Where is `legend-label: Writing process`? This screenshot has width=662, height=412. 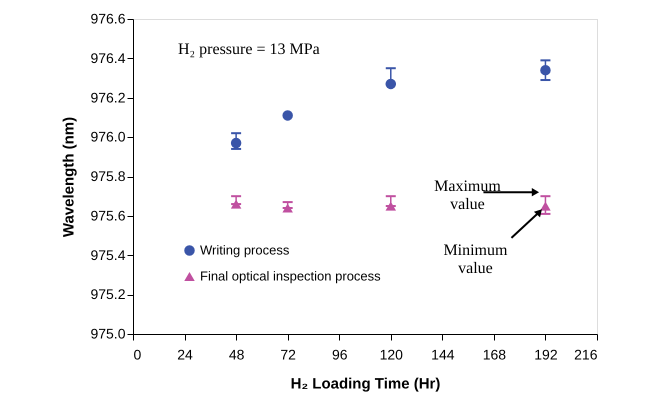 legend-label: Writing process is located at coordinates (245, 250).